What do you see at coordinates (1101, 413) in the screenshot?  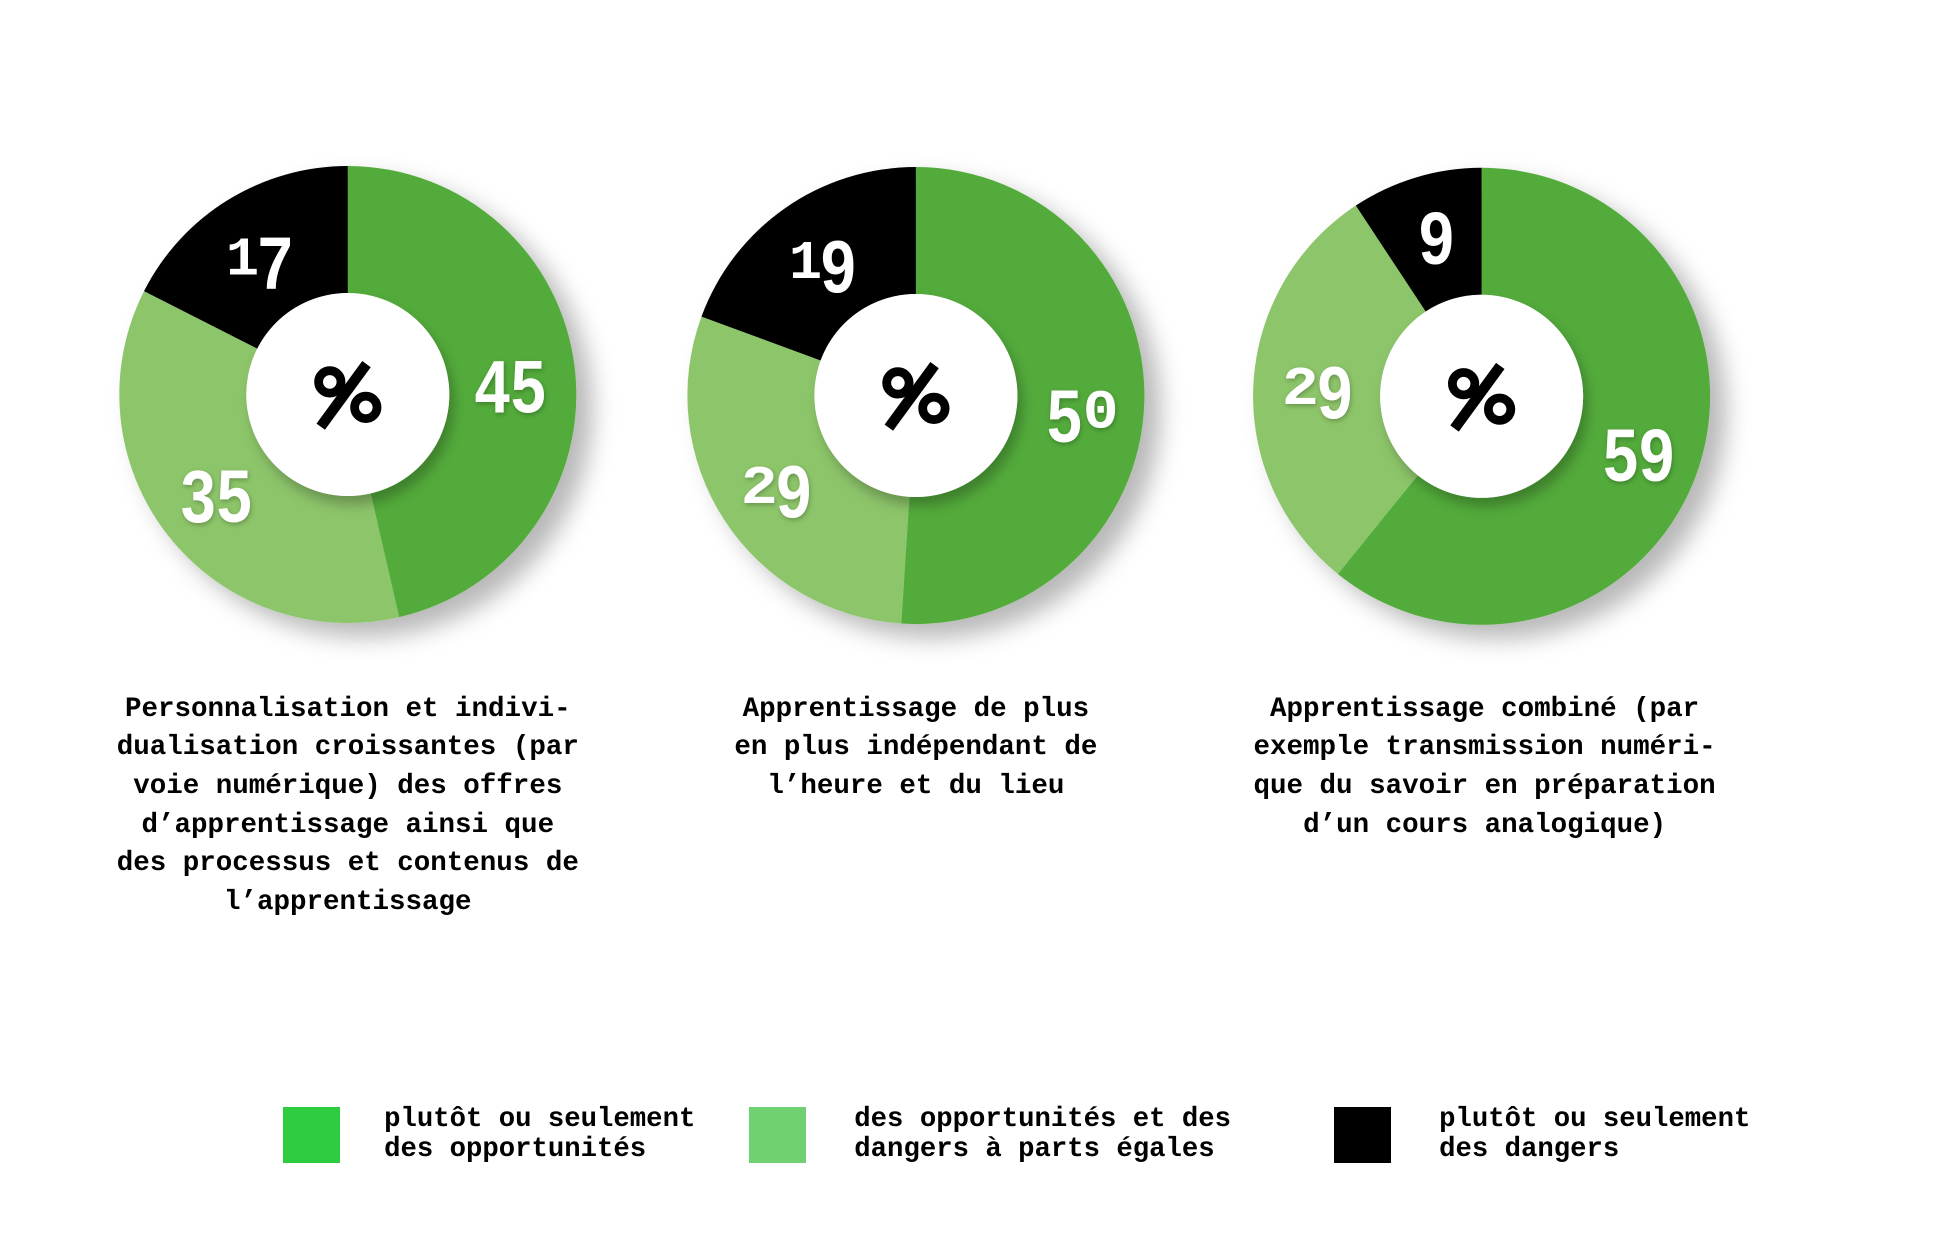 I see `svg-text: 0` at bounding box center [1101, 413].